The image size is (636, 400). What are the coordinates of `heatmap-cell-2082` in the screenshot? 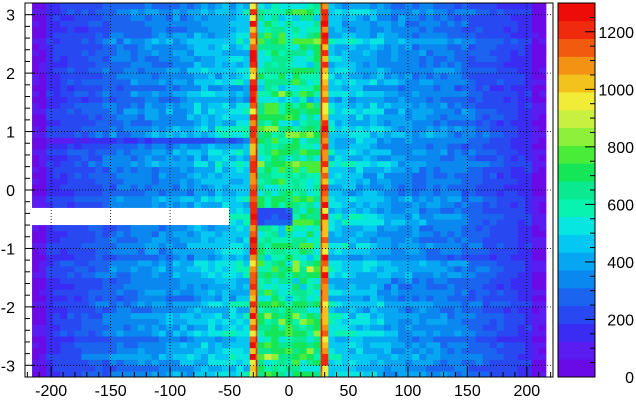 It's located at (381, 204).